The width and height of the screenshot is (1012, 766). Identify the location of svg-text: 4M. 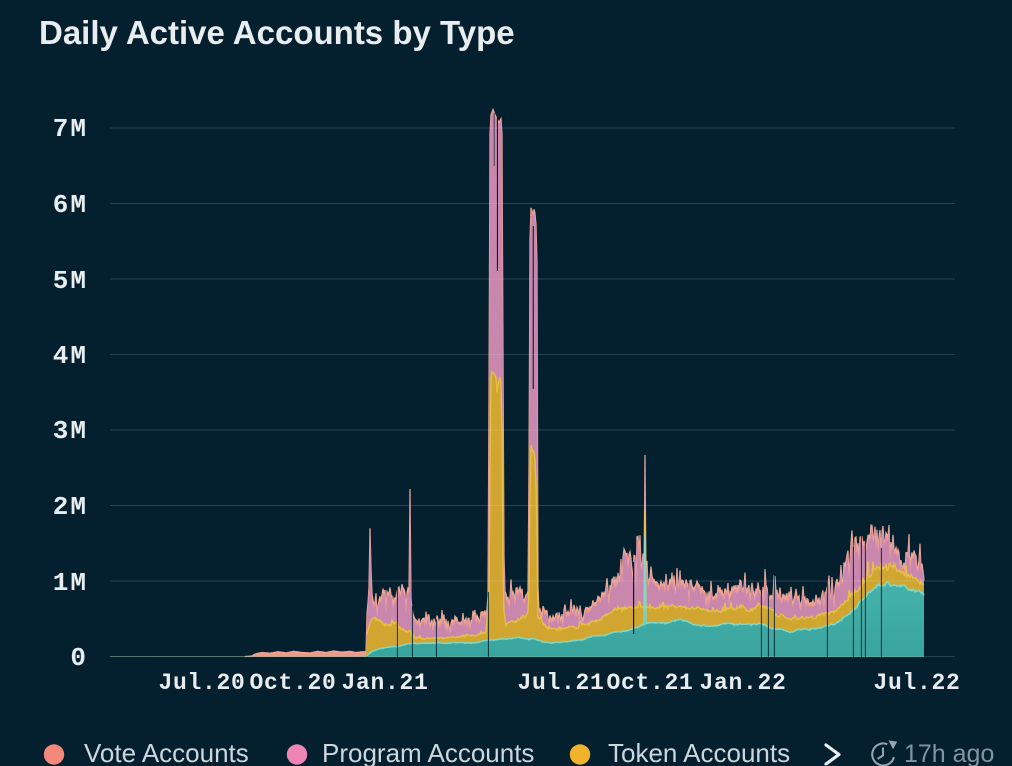
(70, 356).